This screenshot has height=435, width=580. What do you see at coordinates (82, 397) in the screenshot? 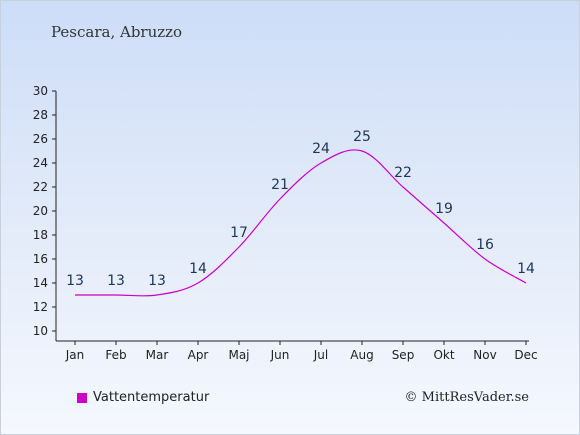
I see `legend-swatch` at bounding box center [82, 397].